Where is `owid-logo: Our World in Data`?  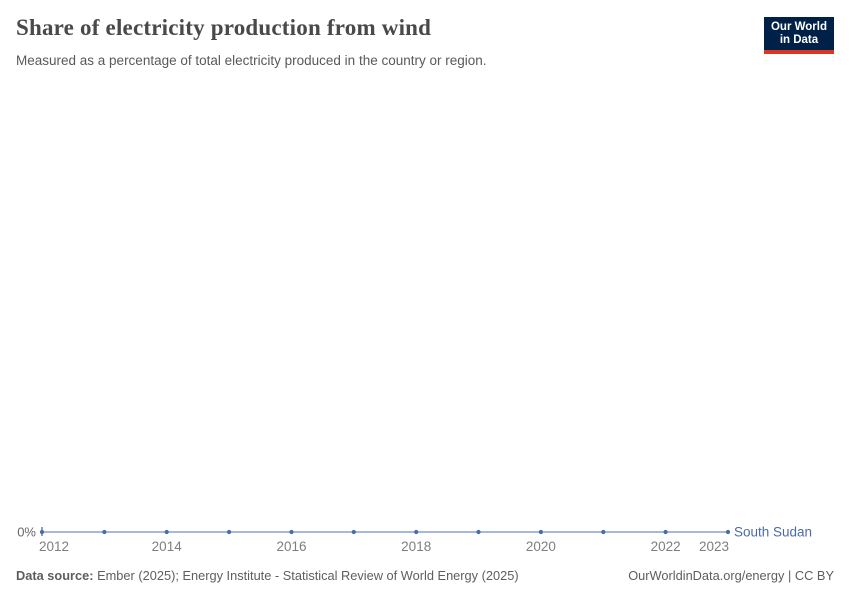
owid-logo: Our World in Data is located at coordinates (798, 35).